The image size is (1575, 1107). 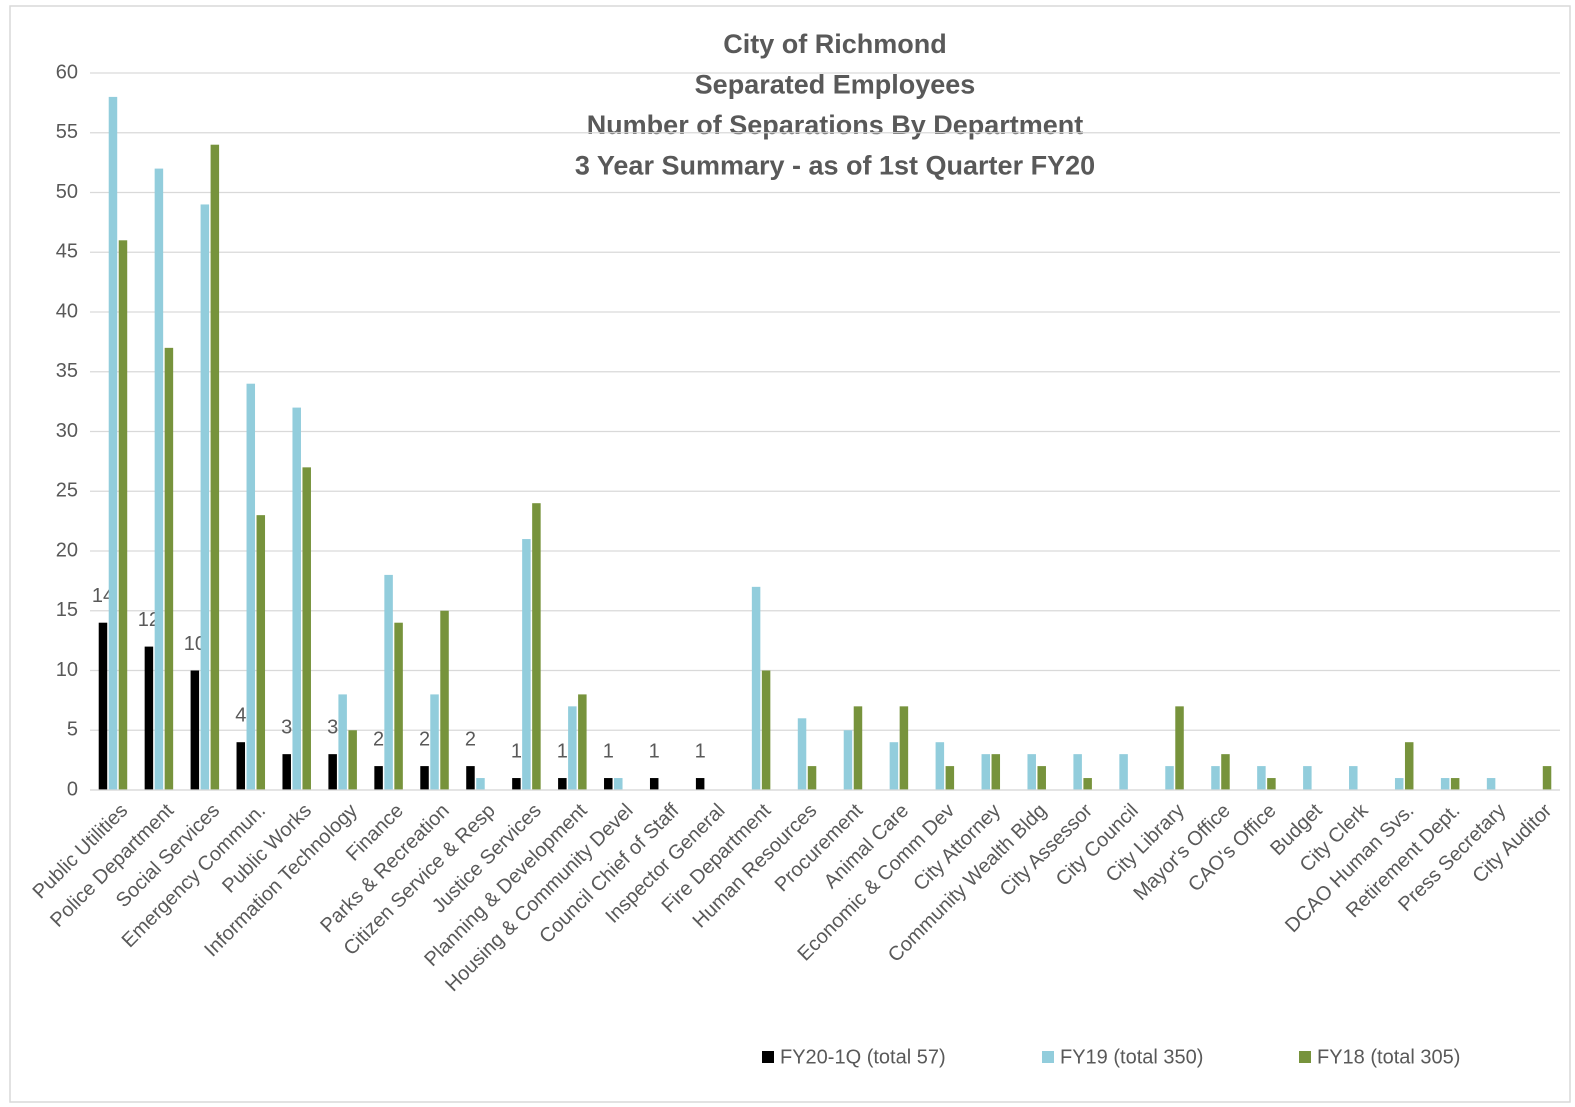 What do you see at coordinates (863, 1057) in the screenshot?
I see `legend-label: FY20-1Q (total 57)` at bounding box center [863, 1057].